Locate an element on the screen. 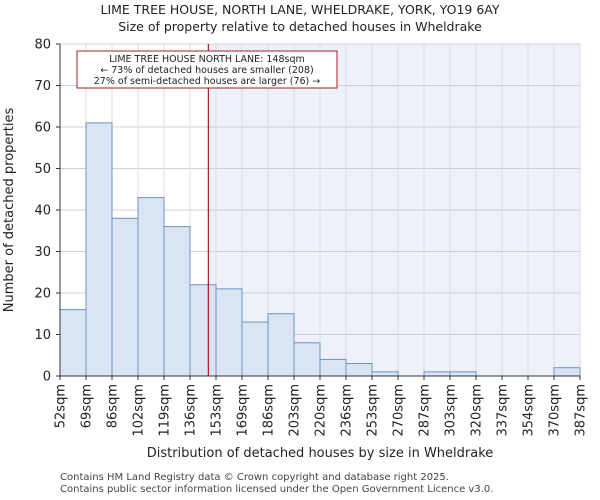 This screenshot has height=500, width=600. y-tick-label: 50 is located at coordinates (42, 169).